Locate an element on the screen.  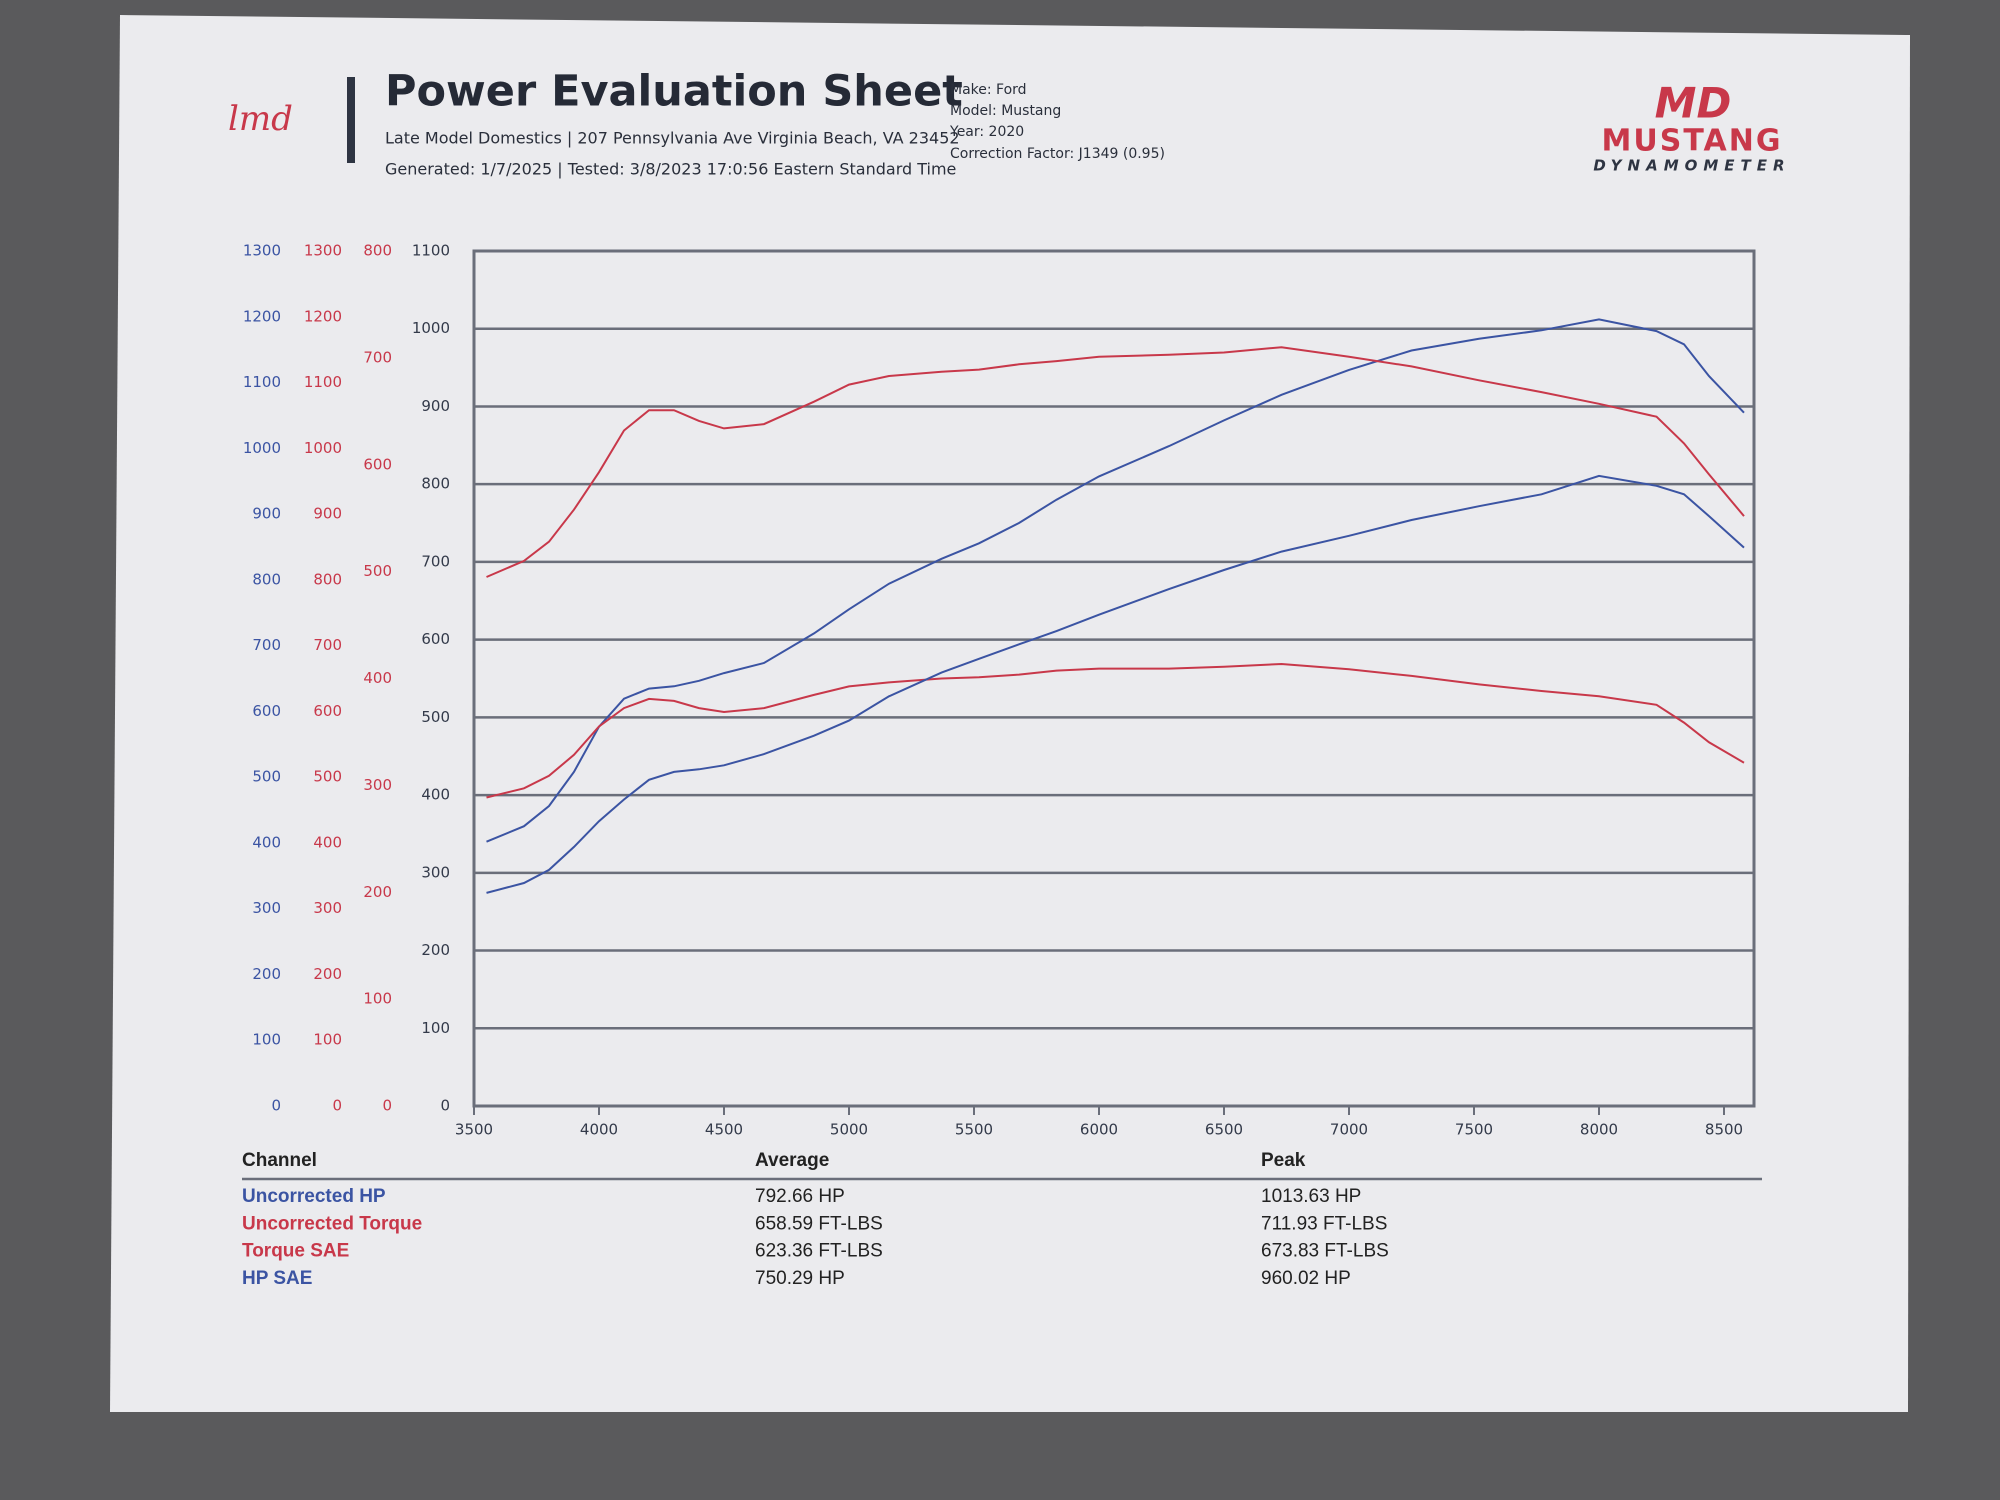
brand-name: MUSTANG is located at coordinates (1692, 141).